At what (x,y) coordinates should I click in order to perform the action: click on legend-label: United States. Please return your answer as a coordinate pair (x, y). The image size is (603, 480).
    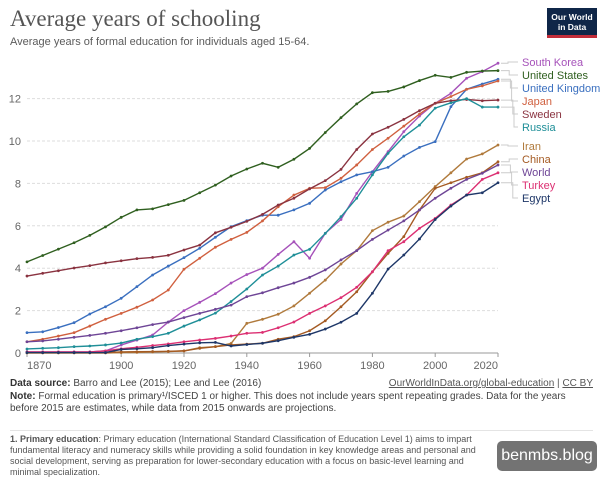
    Looking at the image, I should click on (555, 76).